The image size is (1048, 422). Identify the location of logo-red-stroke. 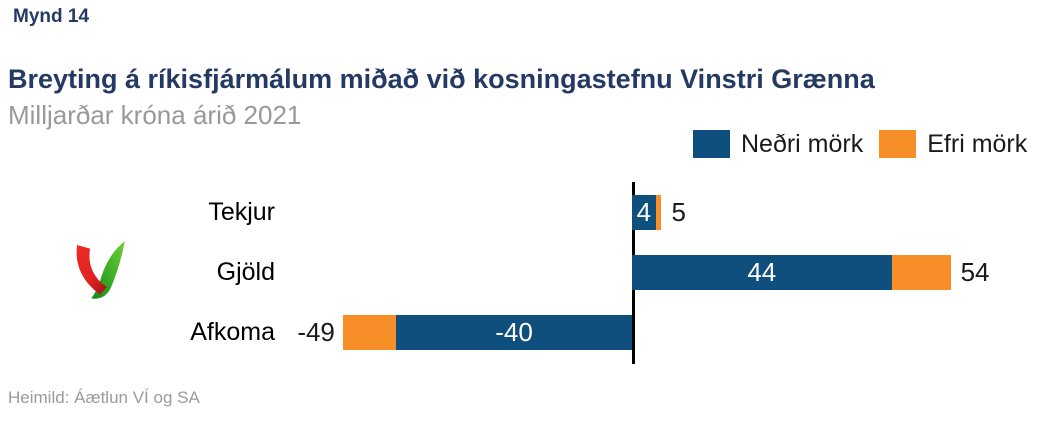
(91, 269).